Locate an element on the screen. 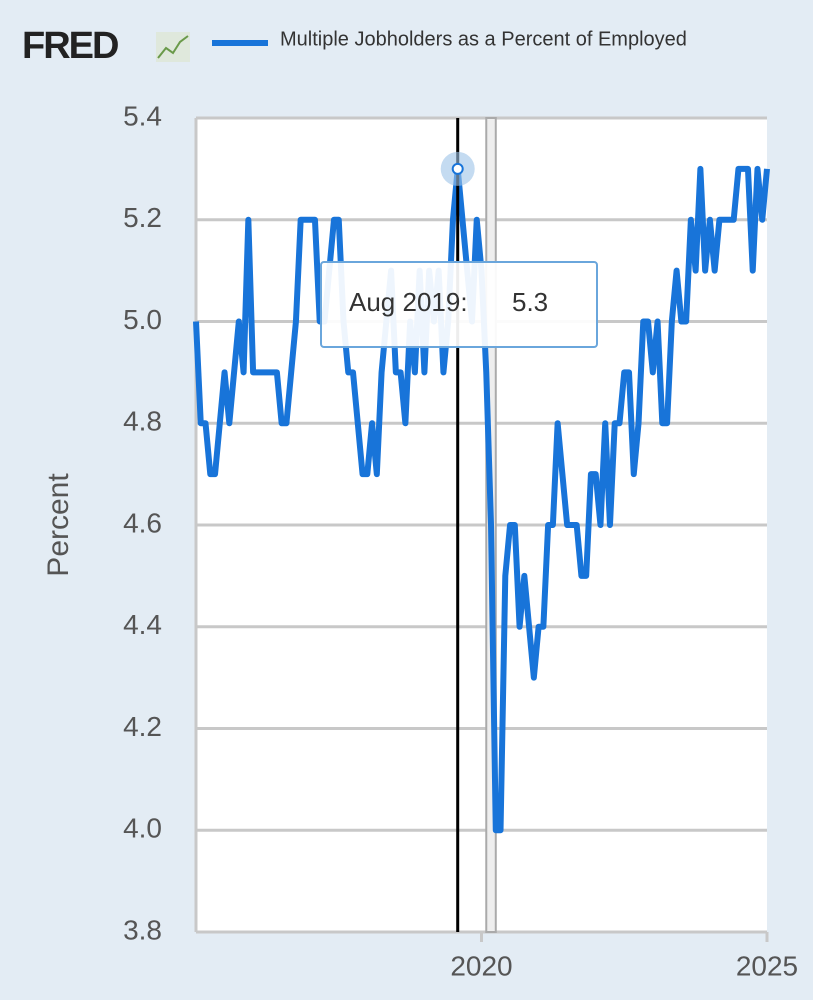 The width and height of the screenshot is (813, 1000). y-axis-label: Percent is located at coordinates (58, 525).